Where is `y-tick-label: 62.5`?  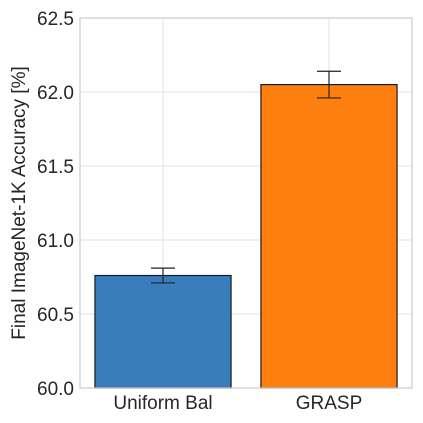 y-tick-label: 62.5 is located at coordinates (55, 19).